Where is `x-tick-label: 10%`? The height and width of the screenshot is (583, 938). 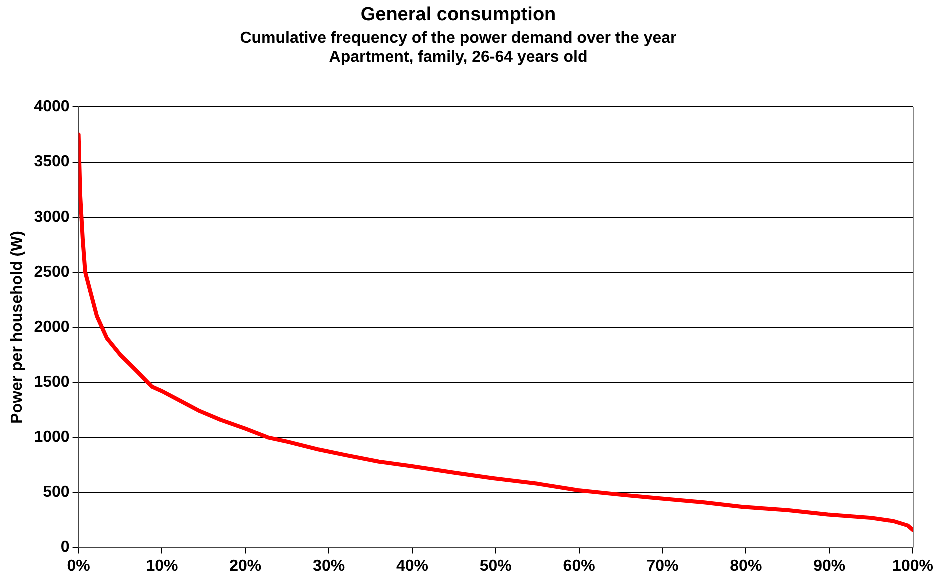 x-tick-label: 10% is located at coordinates (162, 566).